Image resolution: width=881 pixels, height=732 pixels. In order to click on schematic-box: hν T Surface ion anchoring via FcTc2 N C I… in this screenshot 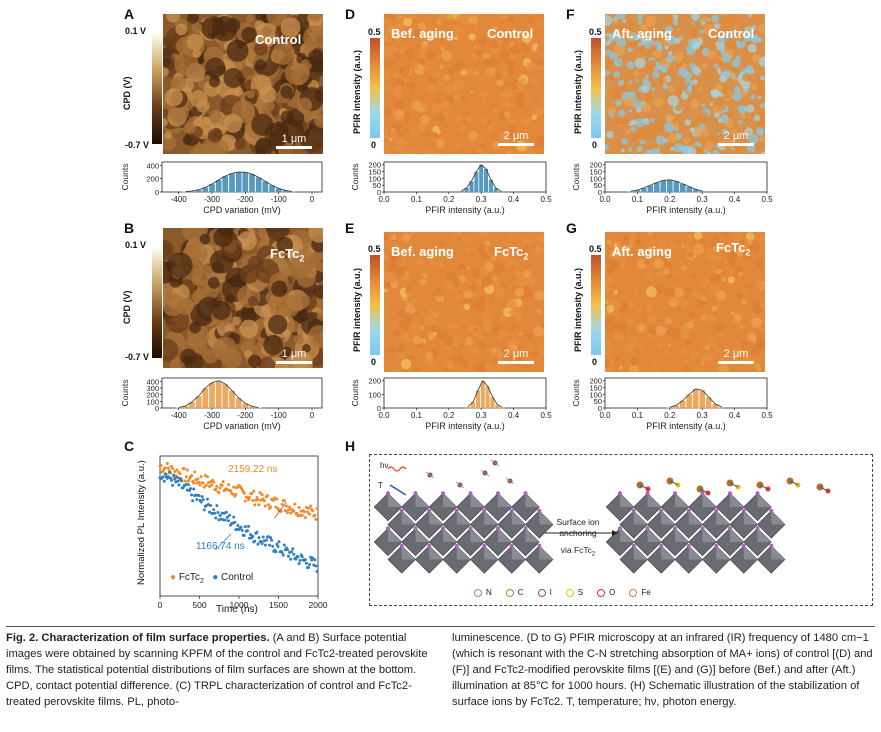, I will do `click(621, 530)`.